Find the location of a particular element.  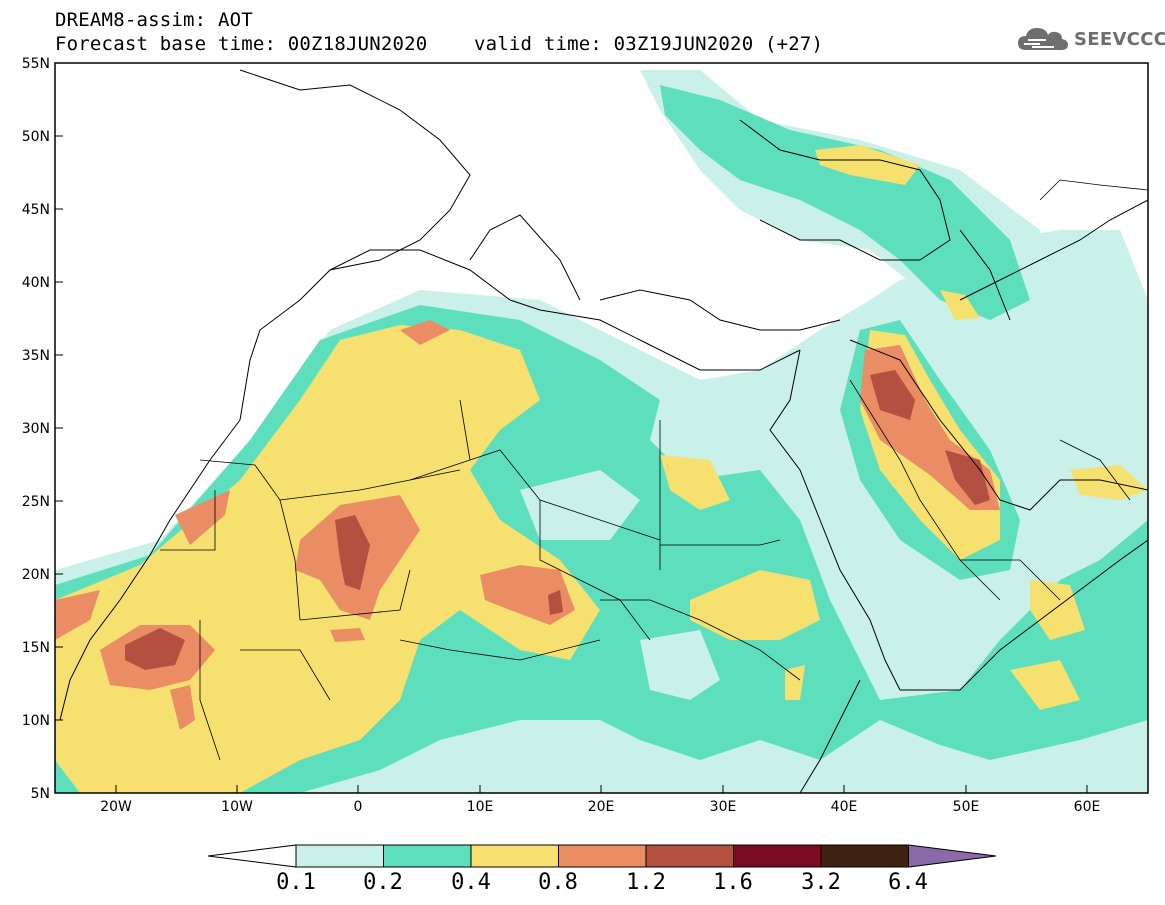

colorbar-arrow-high is located at coordinates (952, 856).